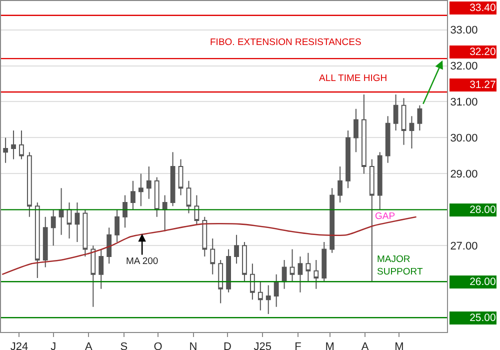 Image resolution: width=500 pixels, height=350 pixels. What do you see at coordinates (142, 261) in the screenshot?
I see `annotation: MA 200` at bounding box center [142, 261].